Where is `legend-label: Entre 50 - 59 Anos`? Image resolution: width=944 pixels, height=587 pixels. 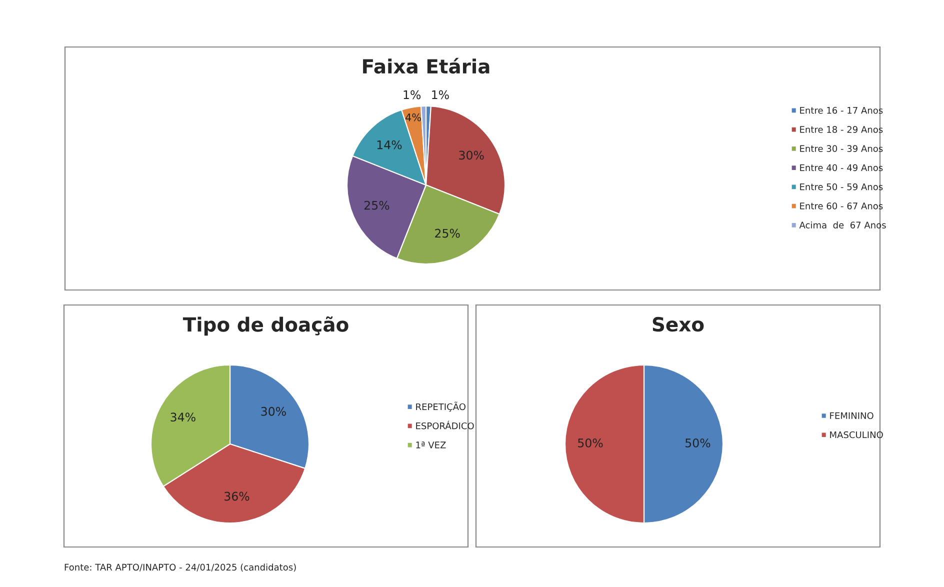 legend-label: Entre 50 - 59 Anos is located at coordinates (841, 186).